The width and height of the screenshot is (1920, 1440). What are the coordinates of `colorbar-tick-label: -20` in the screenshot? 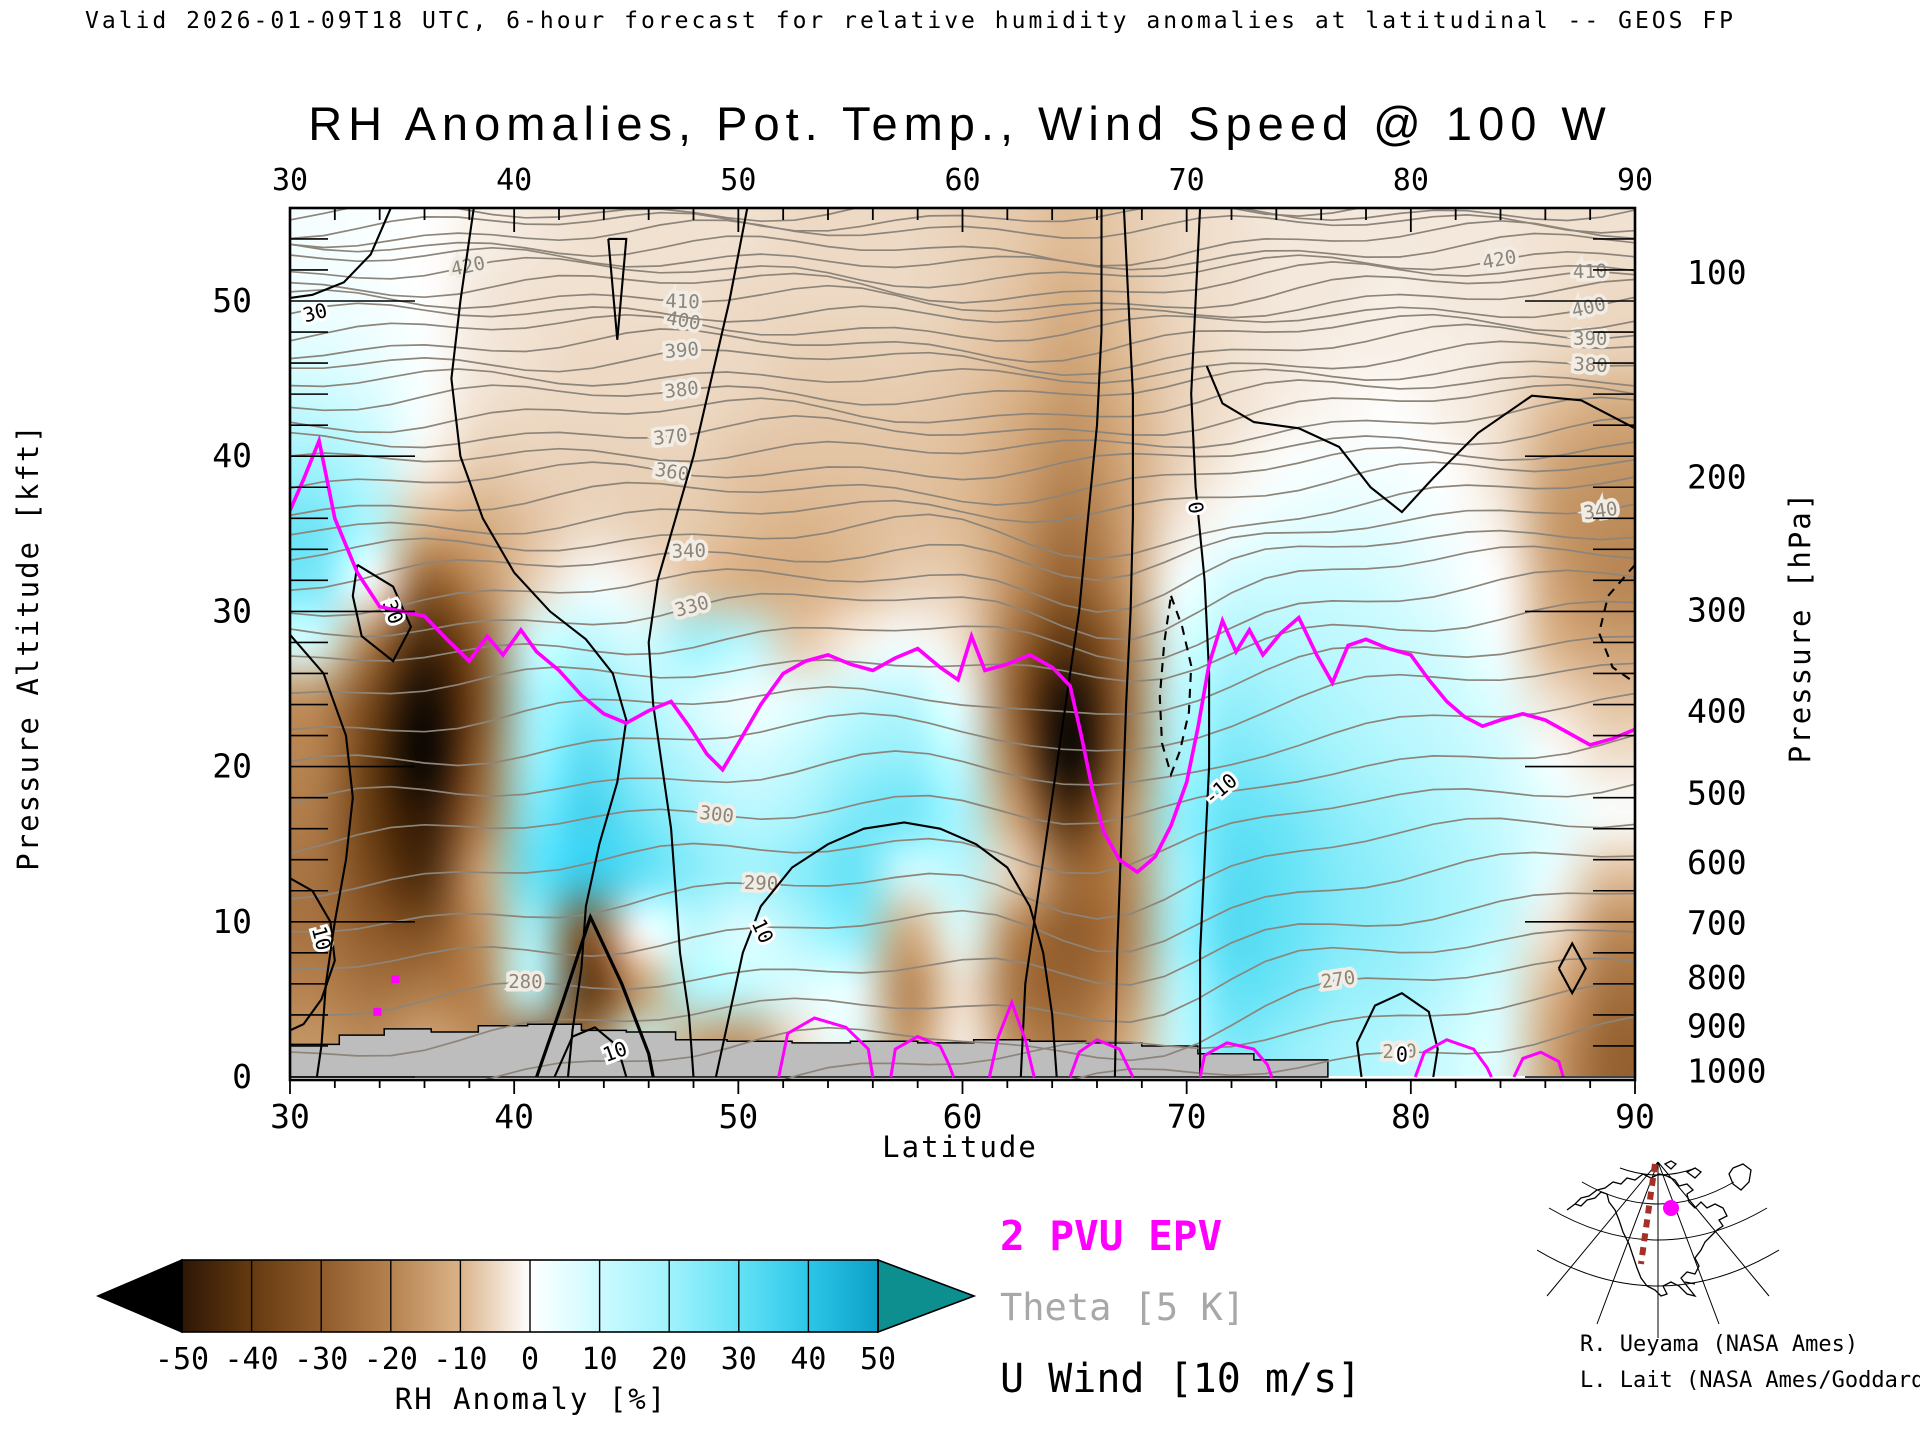 It's located at (390, 1359).